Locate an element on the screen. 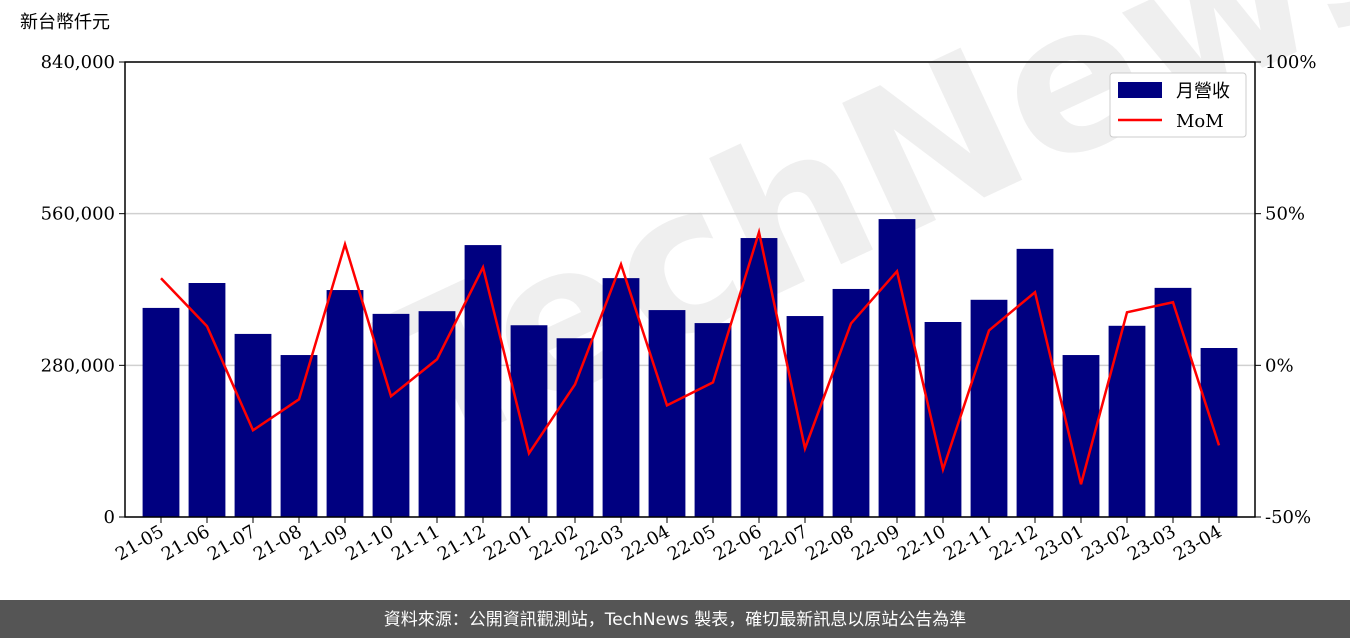  x-tick-label: 21-10 is located at coordinates (369, 543).